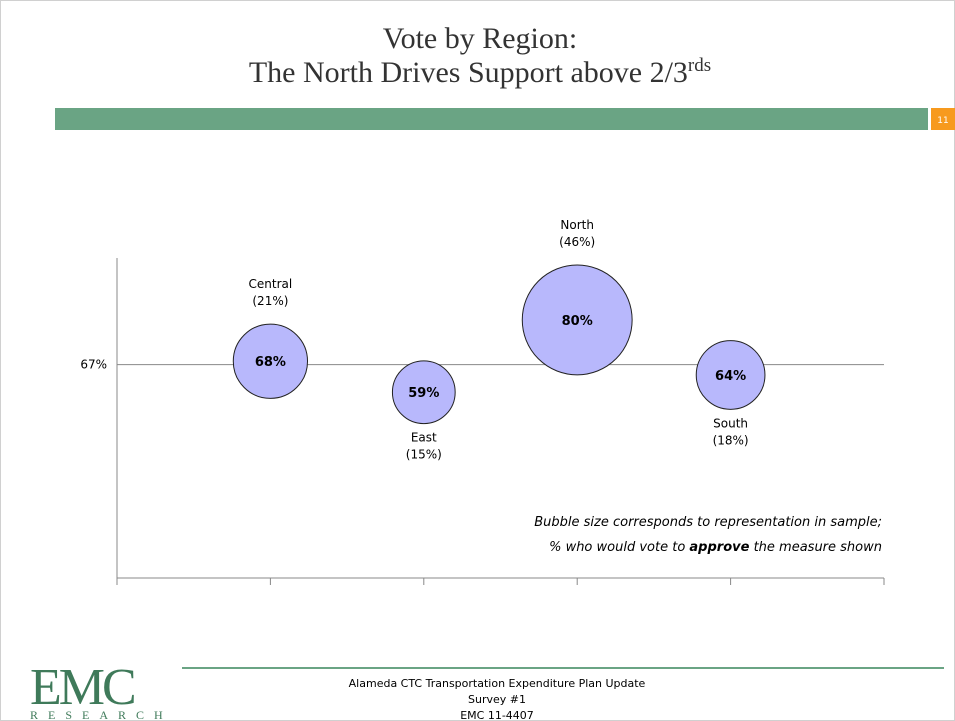 The image size is (955, 721). What do you see at coordinates (619, 547) in the screenshot?
I see `annotation-text: % who would vote to` at bounding box center [619, 547].